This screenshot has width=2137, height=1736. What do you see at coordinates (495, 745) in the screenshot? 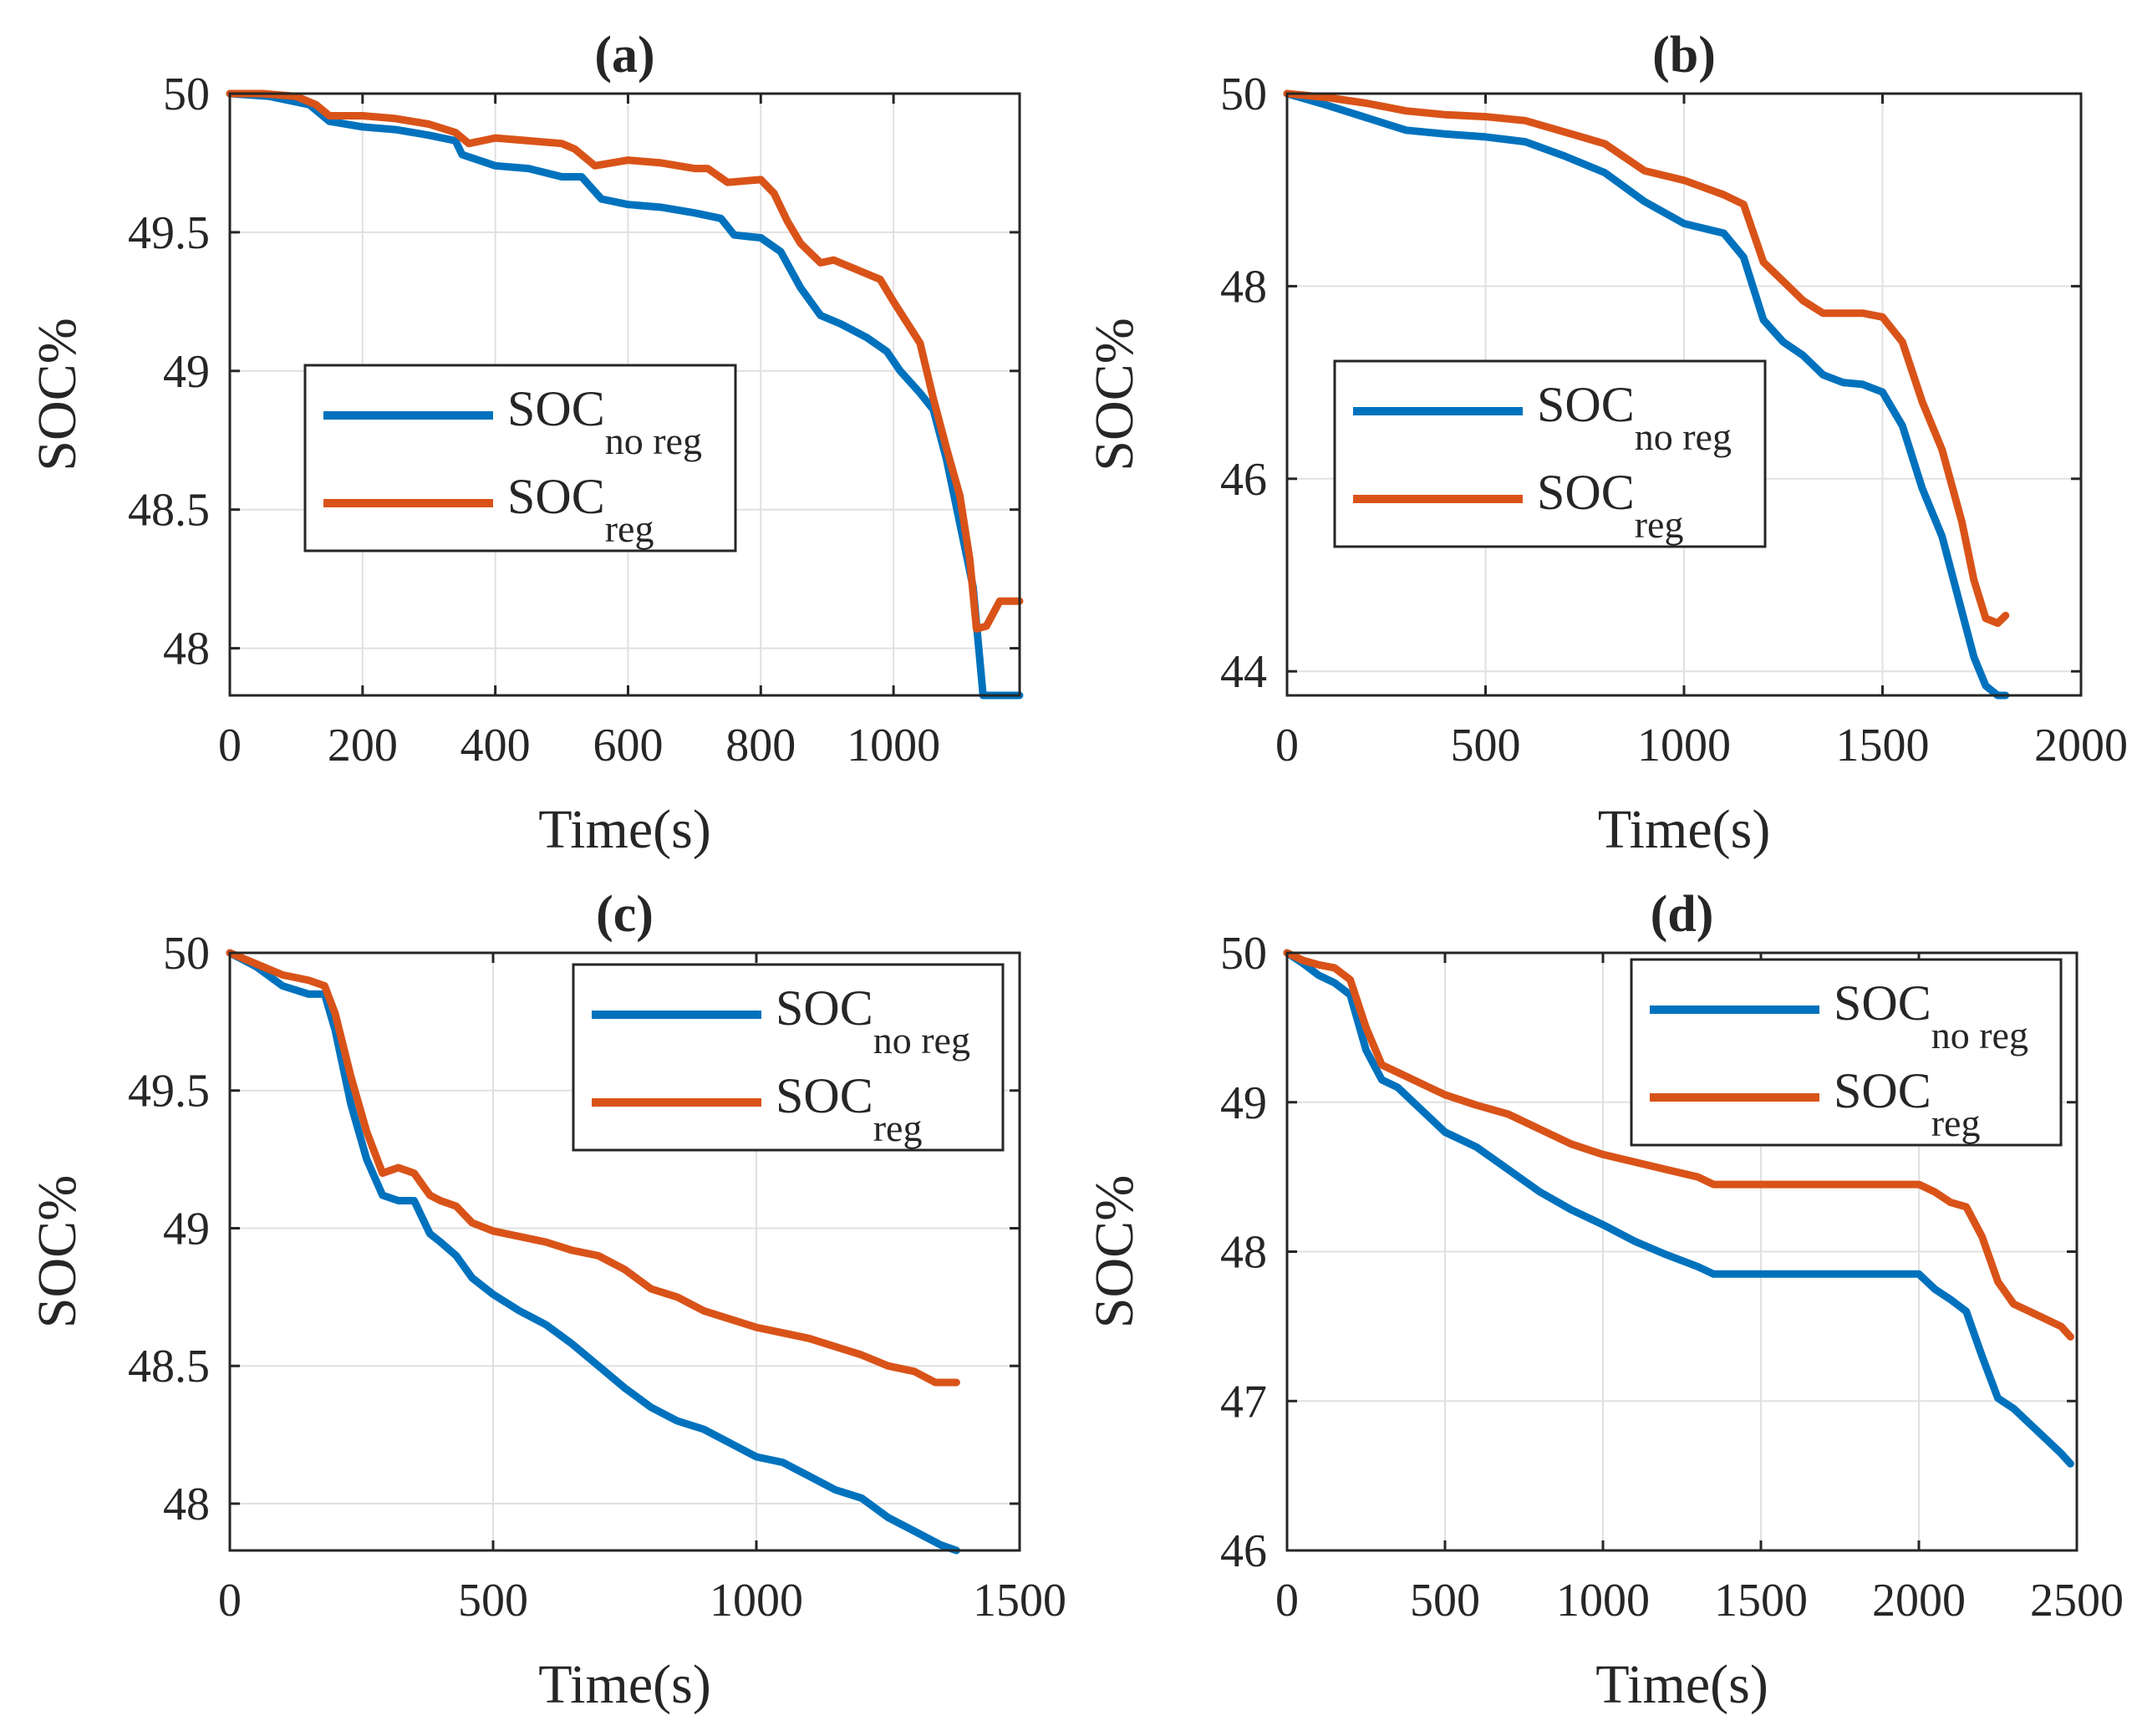
I see `x-tick-label: 400` at bounding box center [495, 745].